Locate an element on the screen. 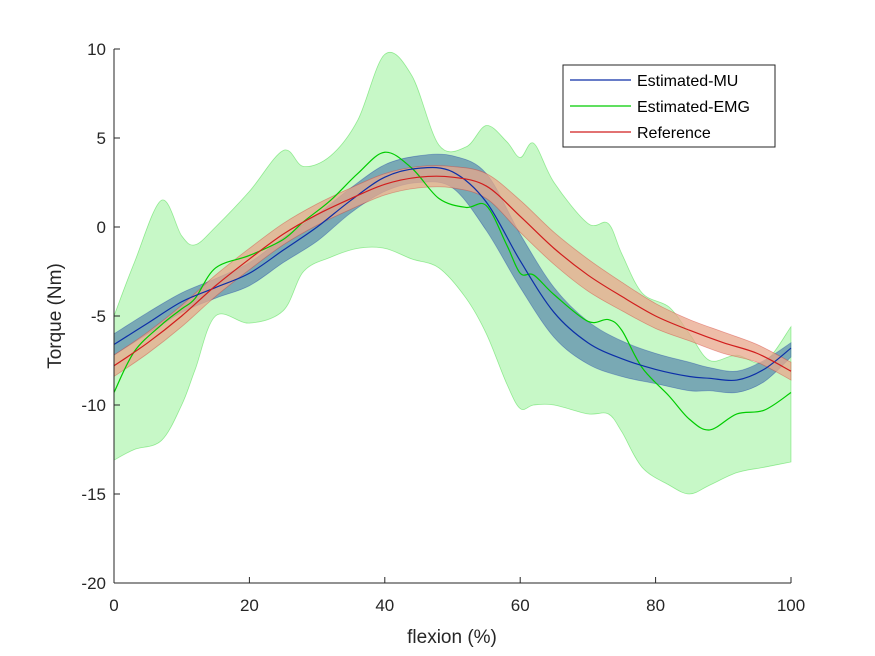 The image size is (875, 656). y-tick-label: 0 is located at coordinates (101, 227).